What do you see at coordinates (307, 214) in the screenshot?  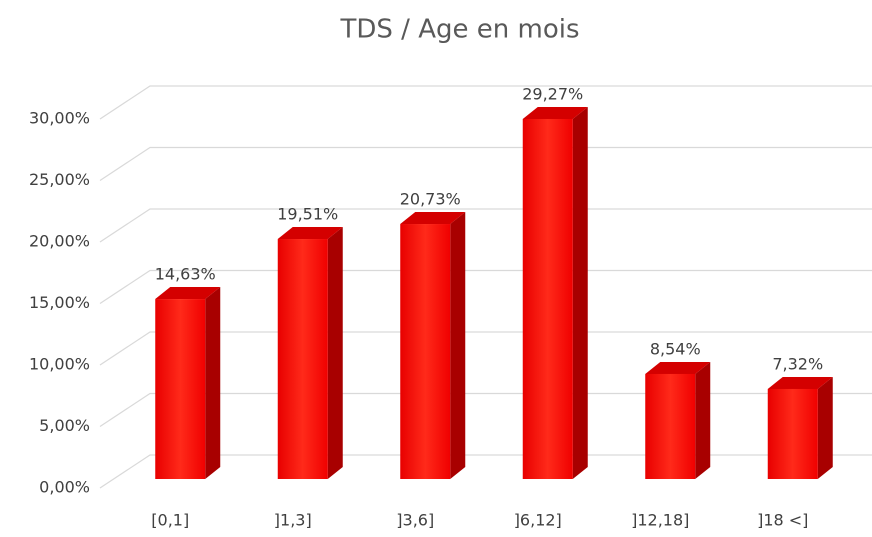 I see `data-label: 19,51%` at bounding box center [307, 214].